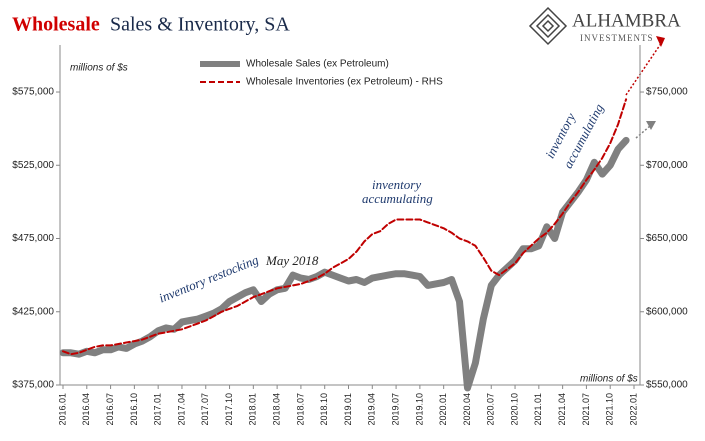 The height and width of the screenshot is (441, 705). I want to click on x-tick-label: 2016.10, so click(134, 409).